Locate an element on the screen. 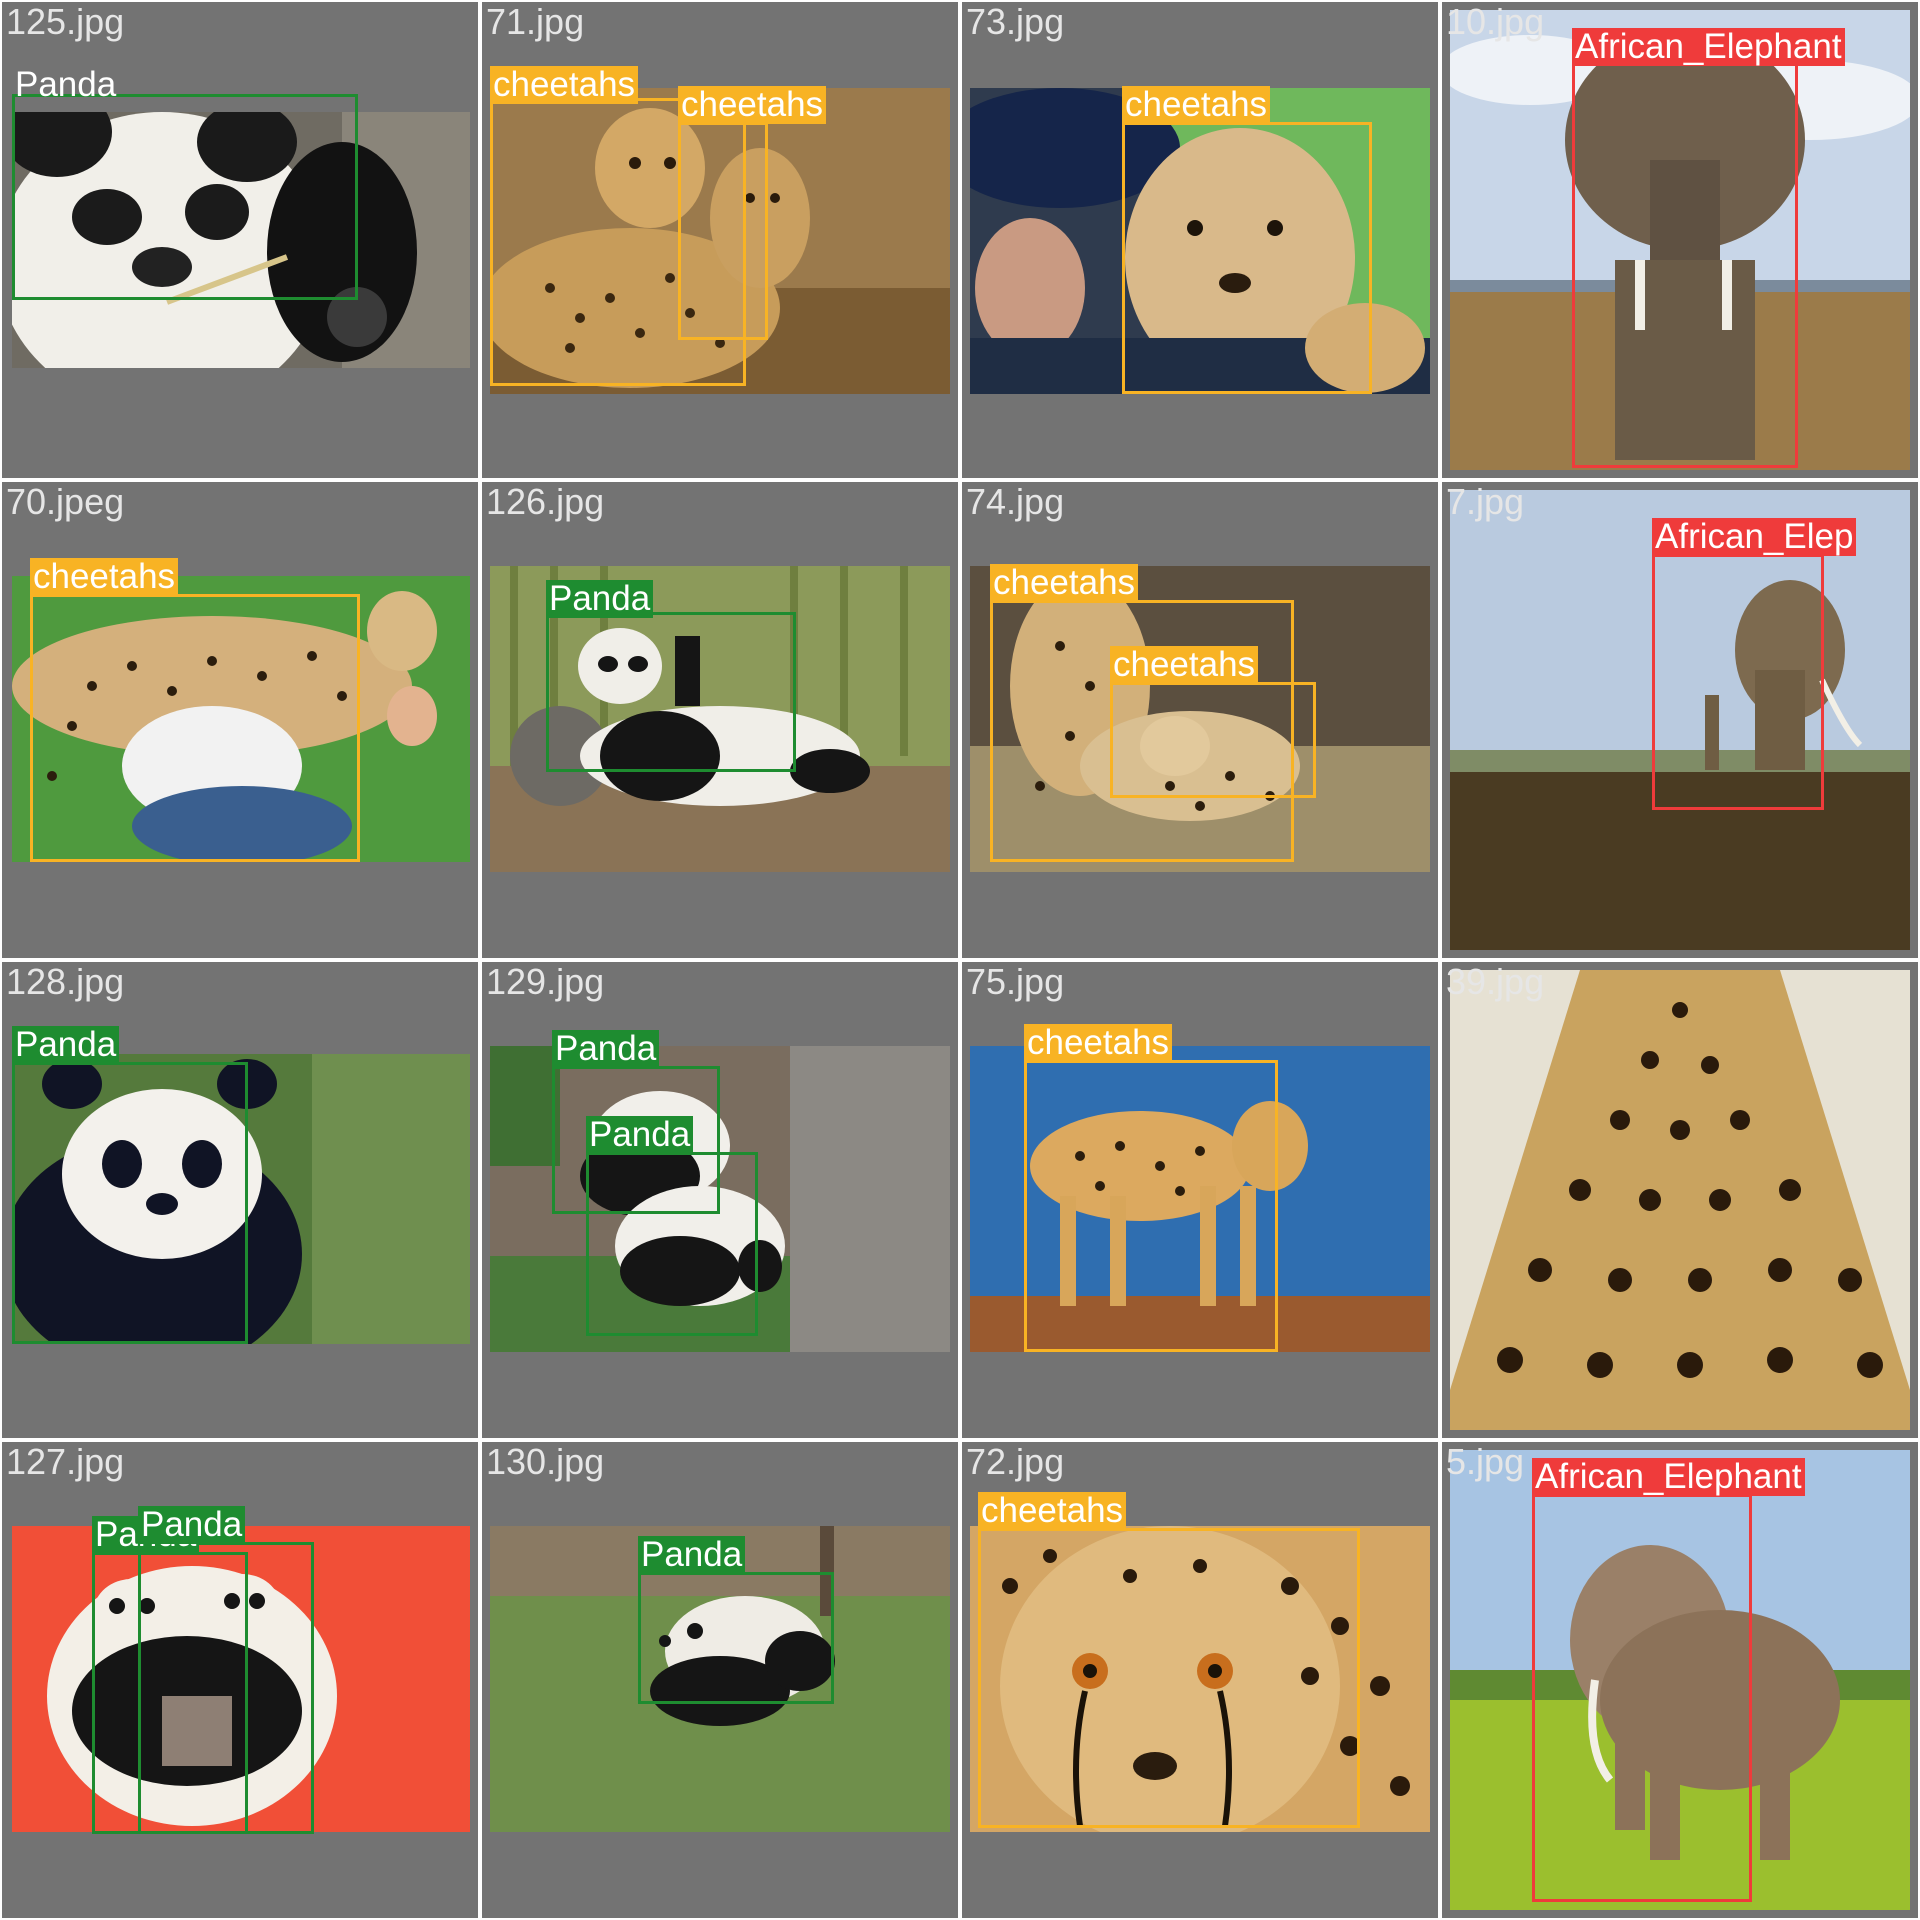  cheetah-stretching-photo is located at coordinates (1200, 719).